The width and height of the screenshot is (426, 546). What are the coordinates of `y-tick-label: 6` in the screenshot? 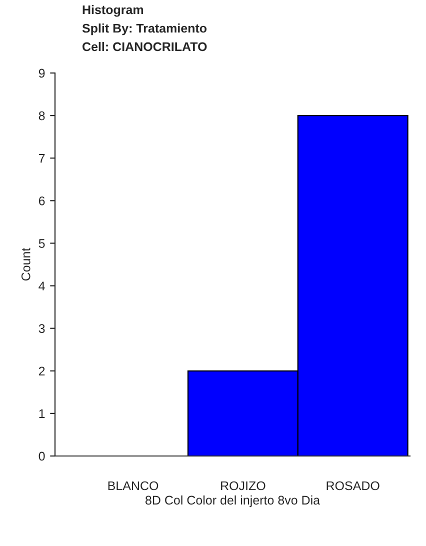 It's located at (41, 201).